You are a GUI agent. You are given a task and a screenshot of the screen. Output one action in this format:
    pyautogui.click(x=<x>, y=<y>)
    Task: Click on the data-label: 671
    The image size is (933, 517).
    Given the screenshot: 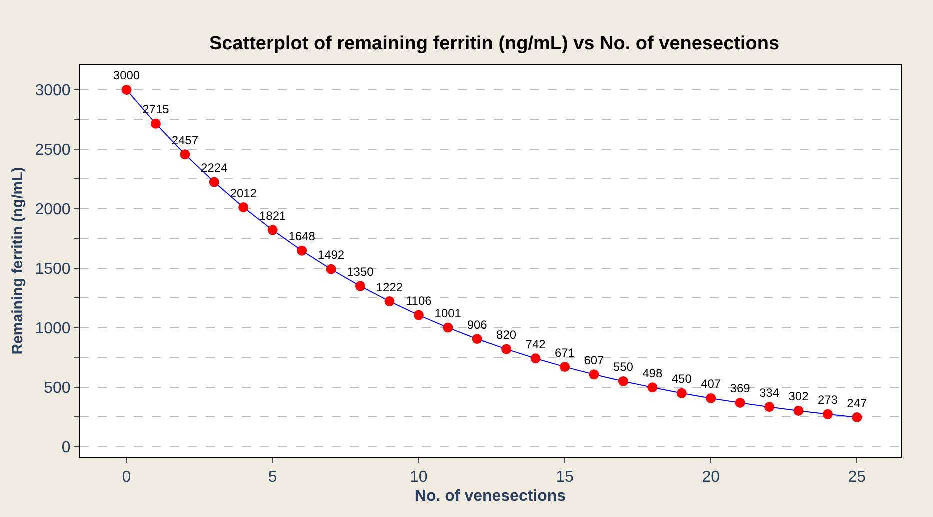 What is the action you would take?
    pyautogui.click(x=565, y=353)
    